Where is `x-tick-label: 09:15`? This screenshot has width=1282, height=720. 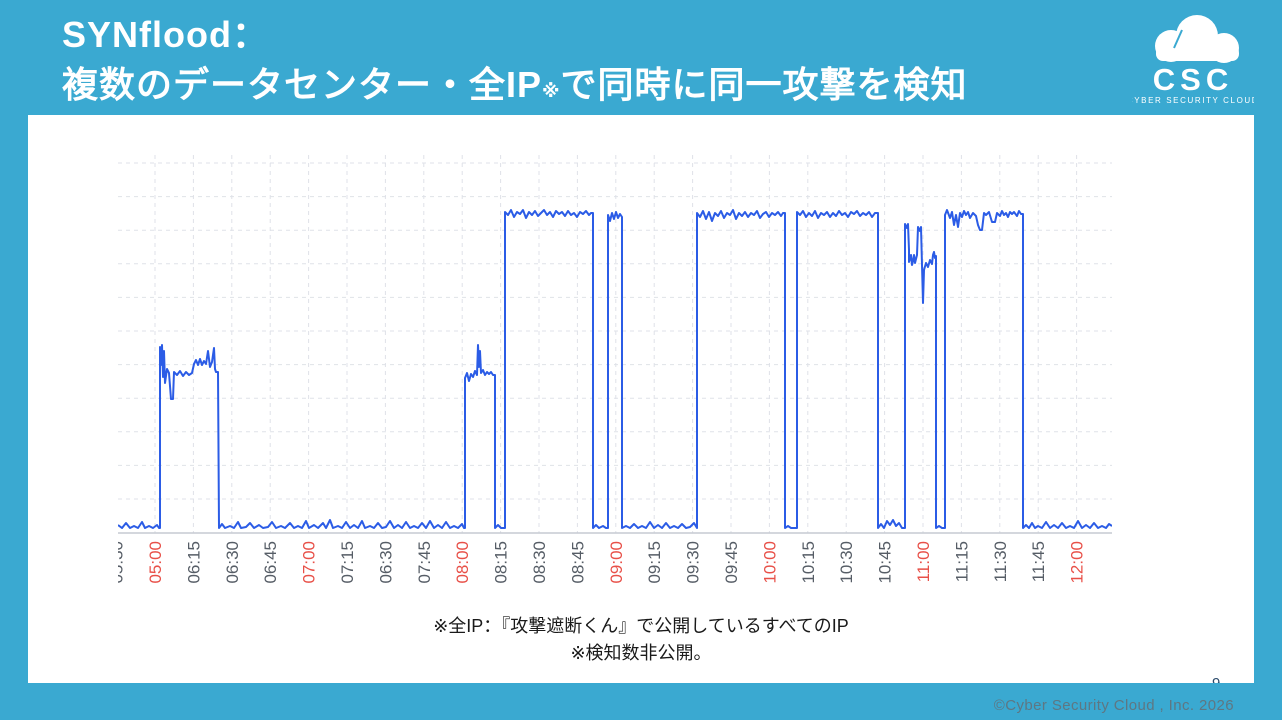
x-tick-label: 09:15 is located at coordinates (654, 562).